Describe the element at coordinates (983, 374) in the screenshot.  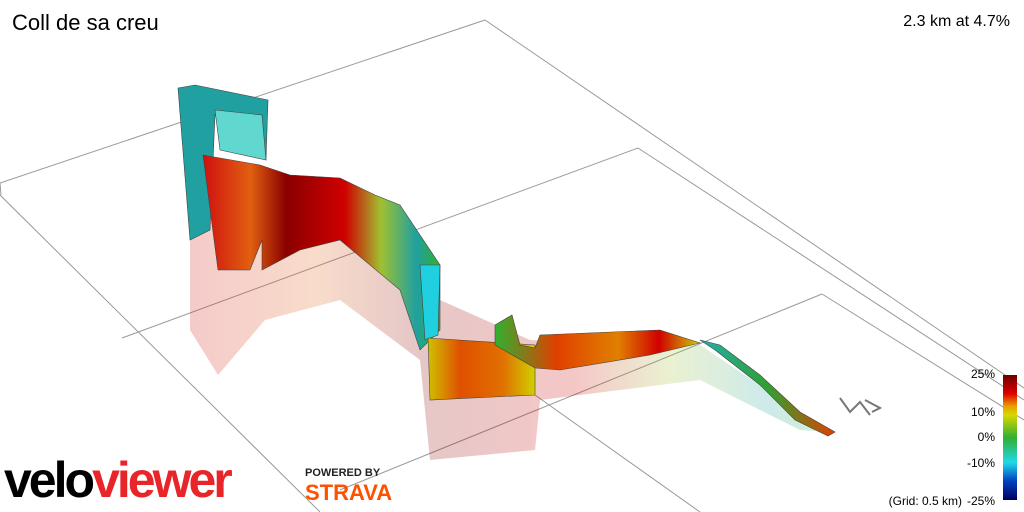
I see `scale-label: 25%` at that location.